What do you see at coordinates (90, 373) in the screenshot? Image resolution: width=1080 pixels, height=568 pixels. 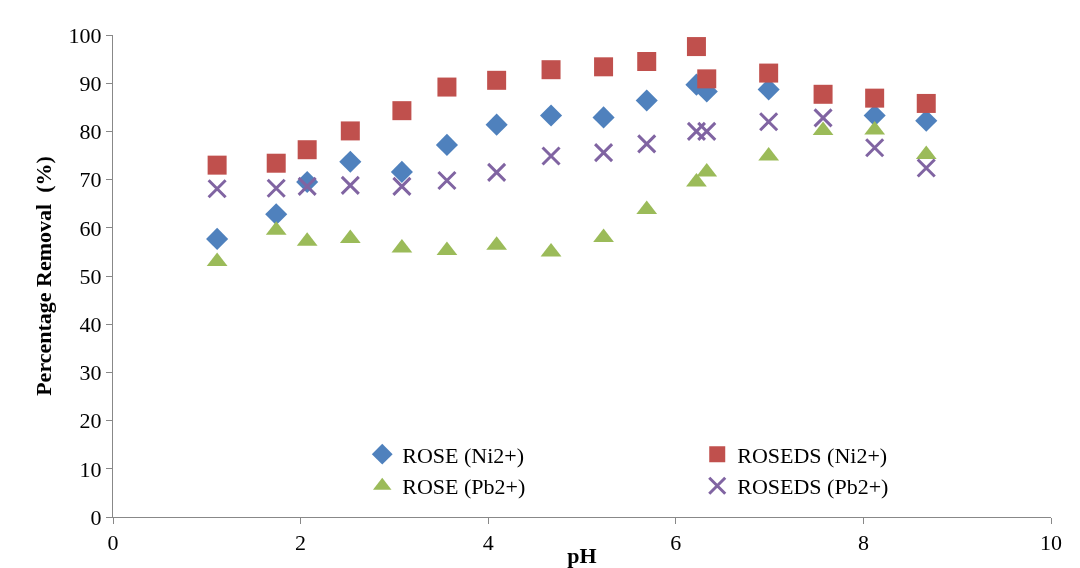 I see `y-tick-label: 30` at bounding box center [90, 373].